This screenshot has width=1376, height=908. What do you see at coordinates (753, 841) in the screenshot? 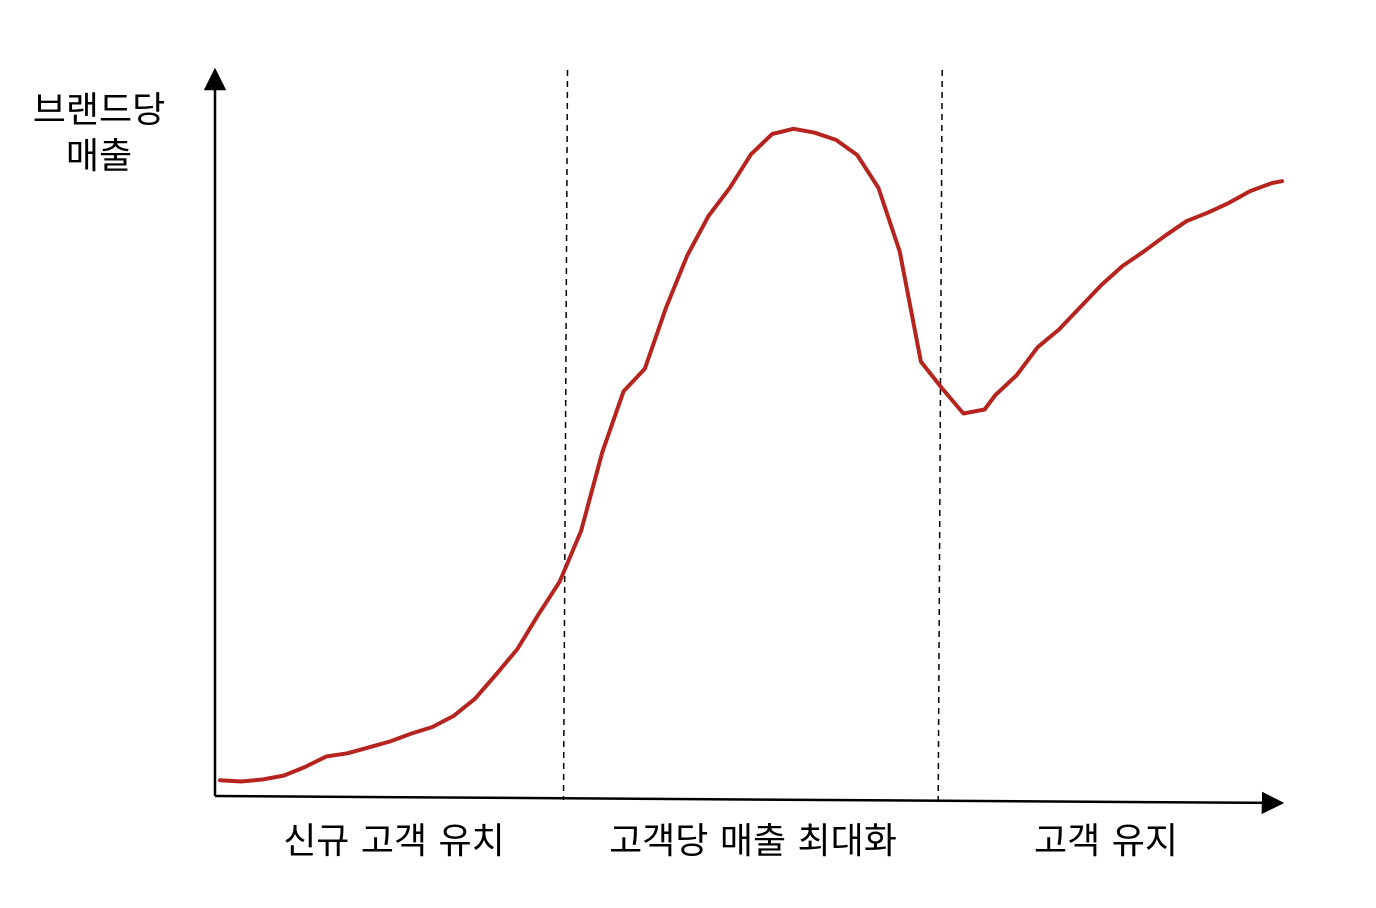
I see `phase-label-revenue-maximization: 고객당 매출 최대화` at bounding box center [753, 841].